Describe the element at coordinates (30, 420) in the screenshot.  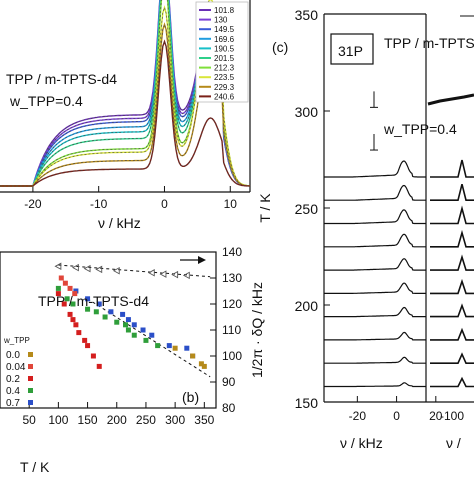
I see `panel-b-xtick-label: 50` at that location.